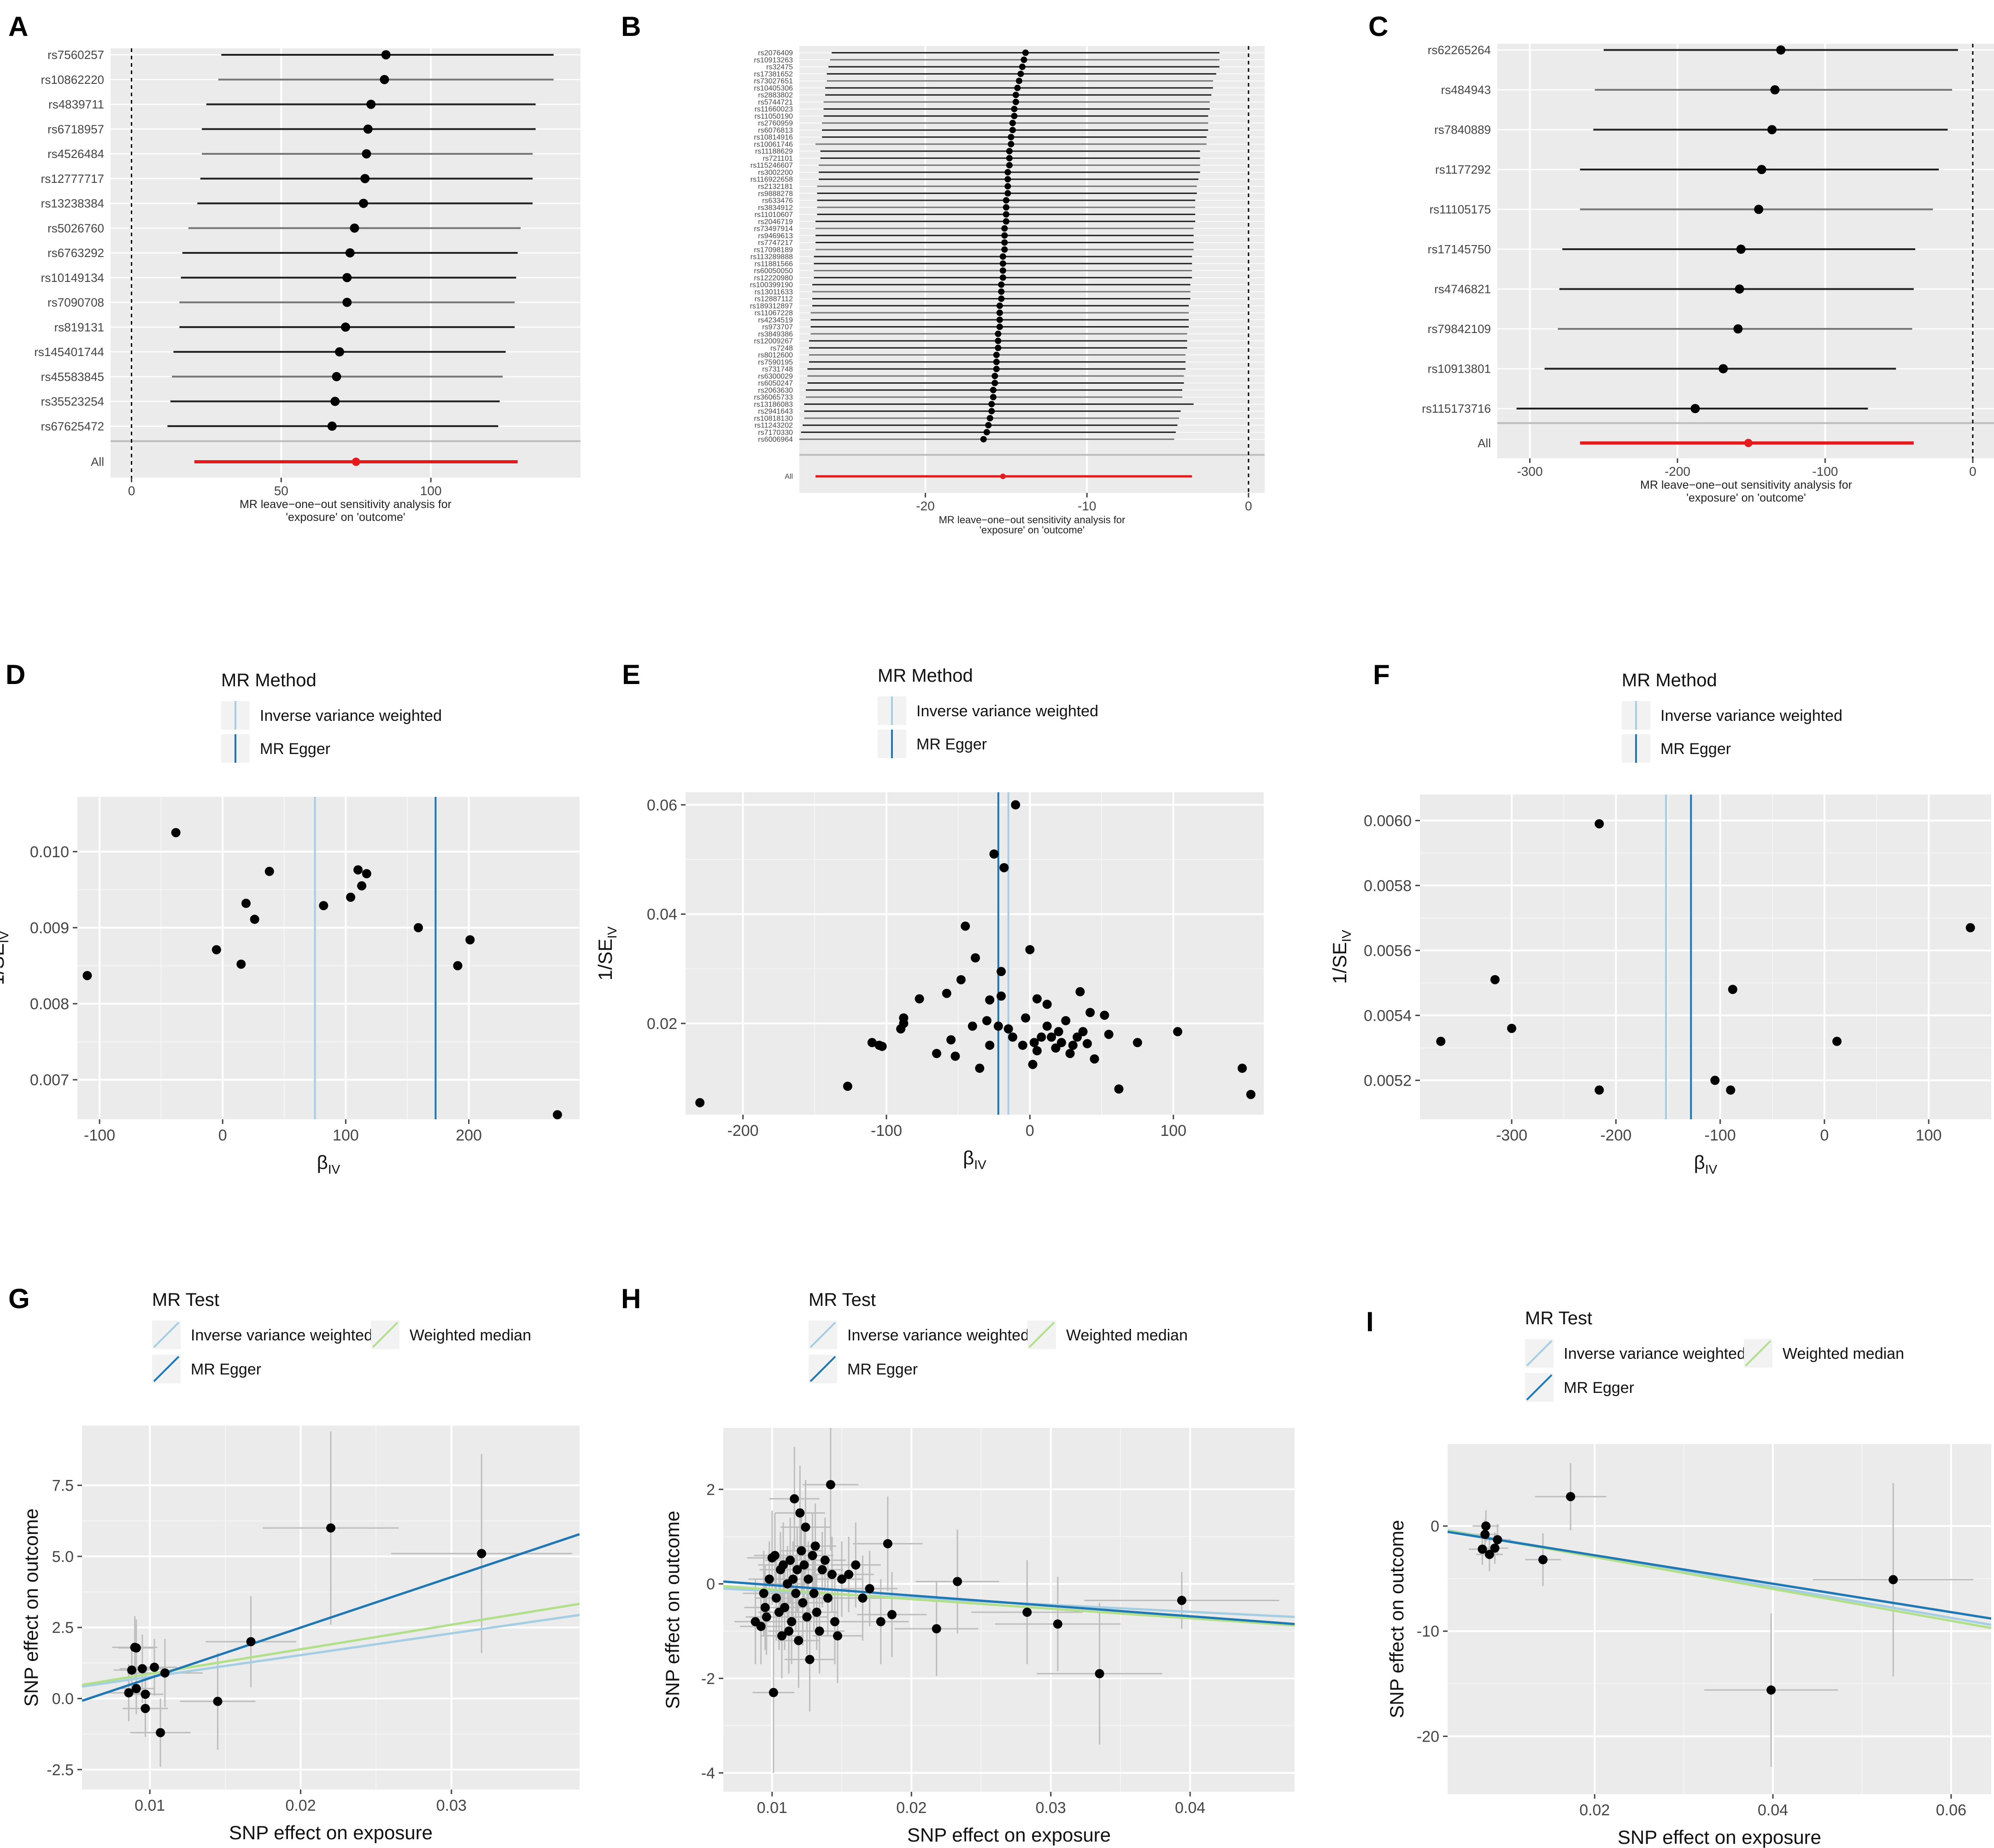  Describe the element at coordinates (1397, 1619) in the screenshot. I see `y-axis-title-main: SNP effect on outcome` at that location.